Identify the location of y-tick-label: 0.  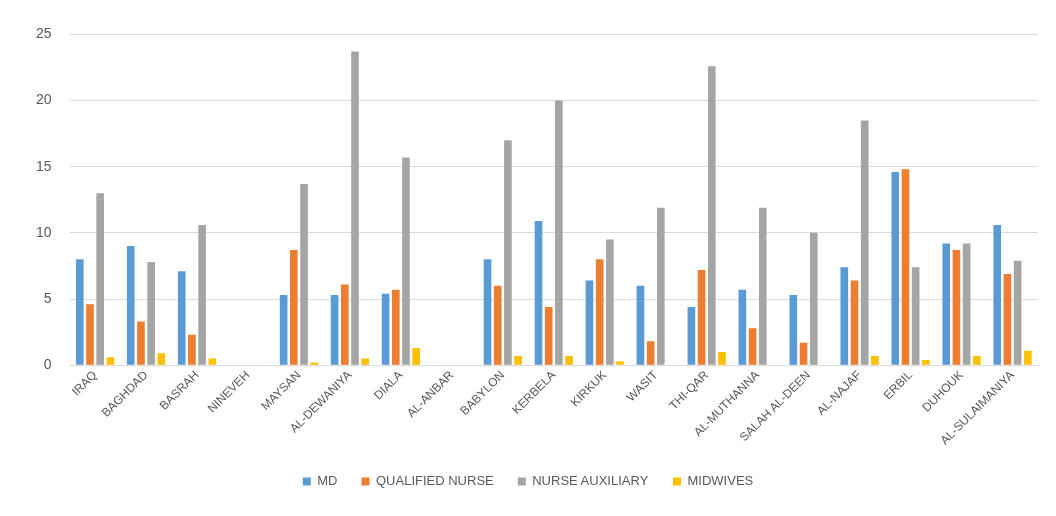
(47, 364).